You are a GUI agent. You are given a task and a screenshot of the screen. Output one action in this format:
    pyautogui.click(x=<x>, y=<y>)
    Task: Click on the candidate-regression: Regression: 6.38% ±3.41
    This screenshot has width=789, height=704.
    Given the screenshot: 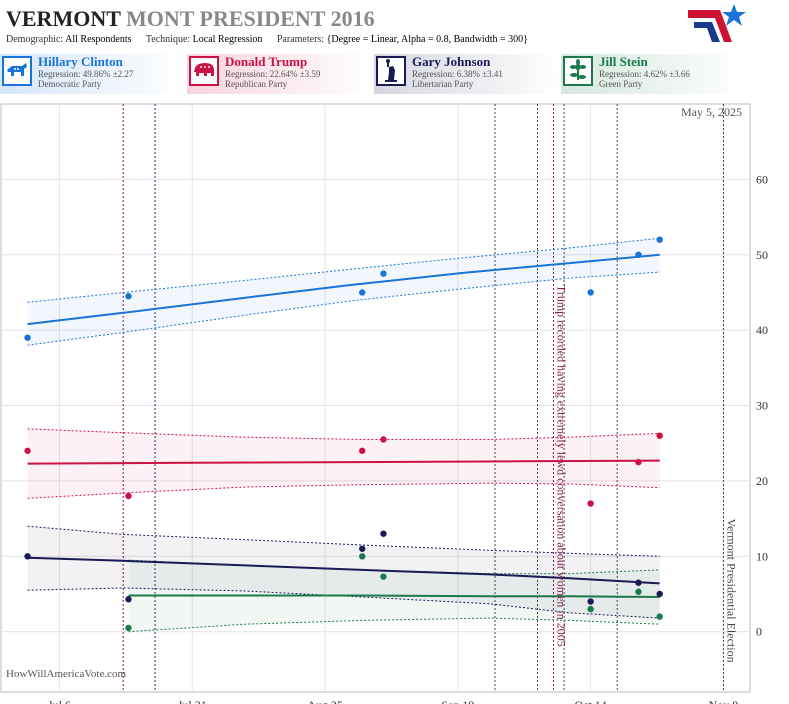 What is the action you would take?
    pyautogui.click(x=457, y=74)
    